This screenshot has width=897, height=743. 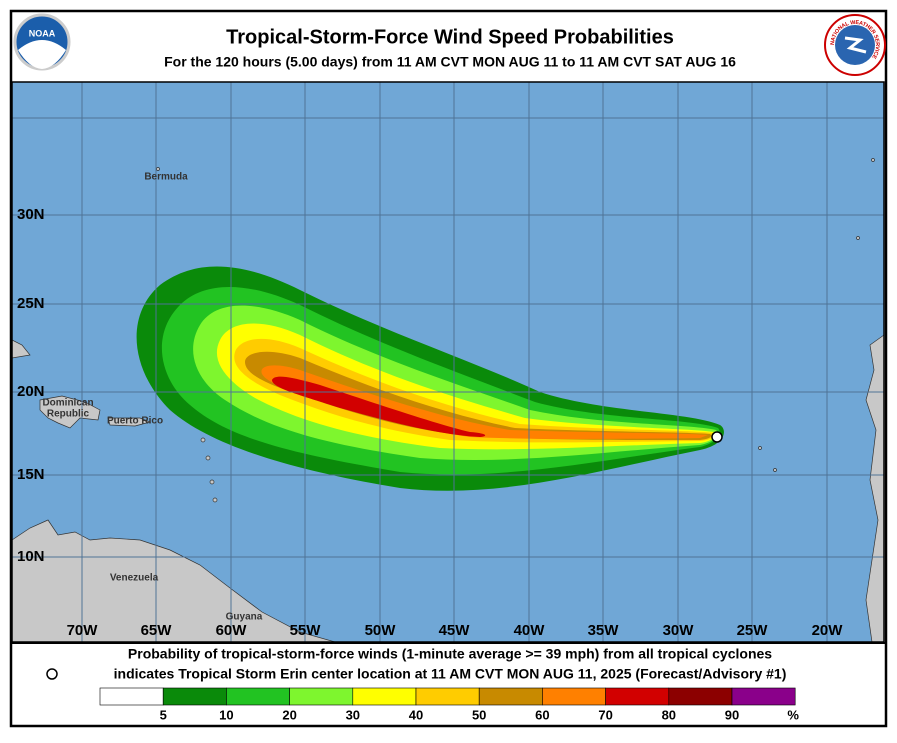 What do you see at coordinates (306, 630) in the screenshot?
I see `longitude-label: 55W` at bounding box center [306, 630].